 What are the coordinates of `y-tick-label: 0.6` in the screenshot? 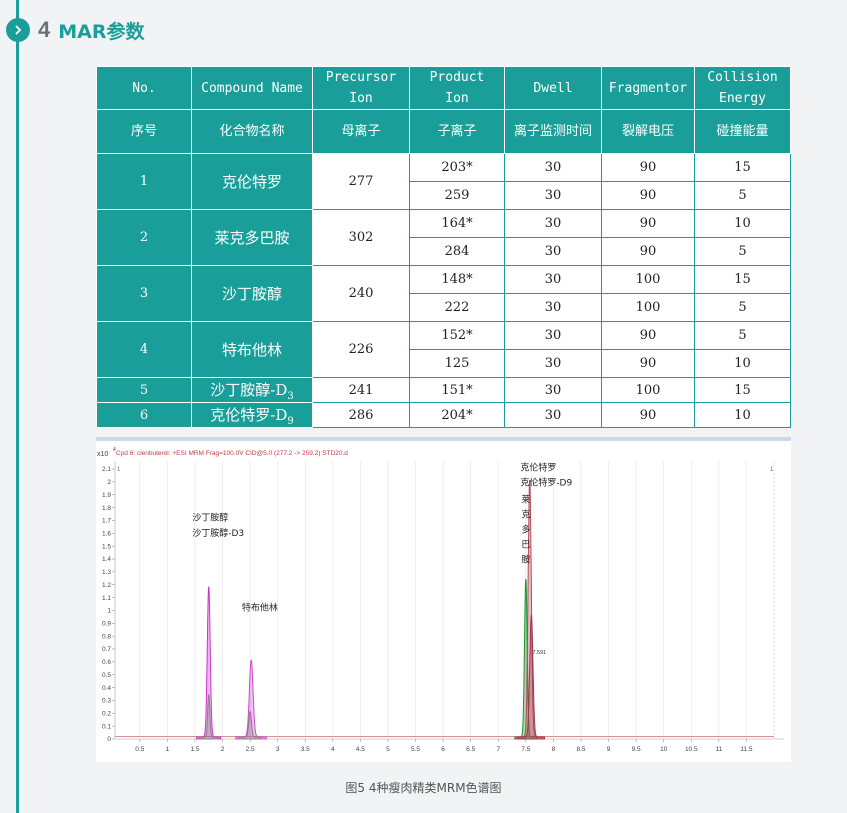 It's located at (106, 662).